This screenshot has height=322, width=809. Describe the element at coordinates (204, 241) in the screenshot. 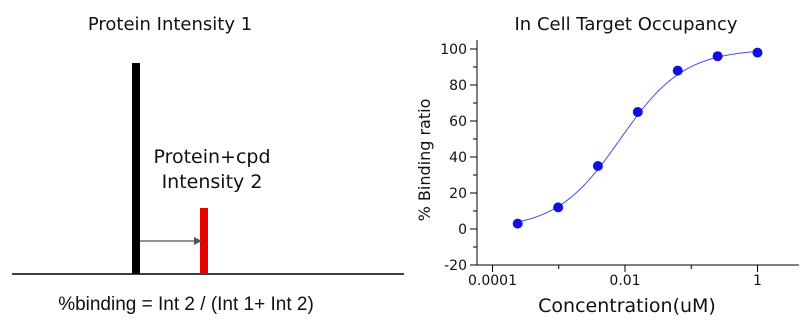

I see `protein-cpd-intensity-2-bar` at that location.